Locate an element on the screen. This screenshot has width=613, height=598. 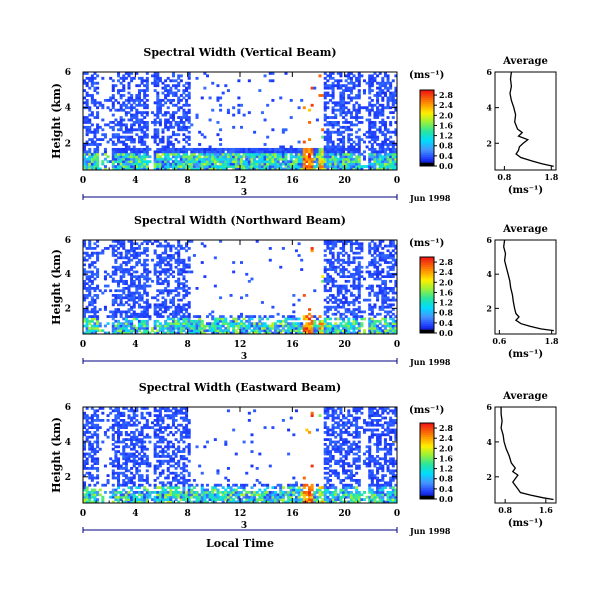
colorbar-segment is located at coordinates (427, 305).